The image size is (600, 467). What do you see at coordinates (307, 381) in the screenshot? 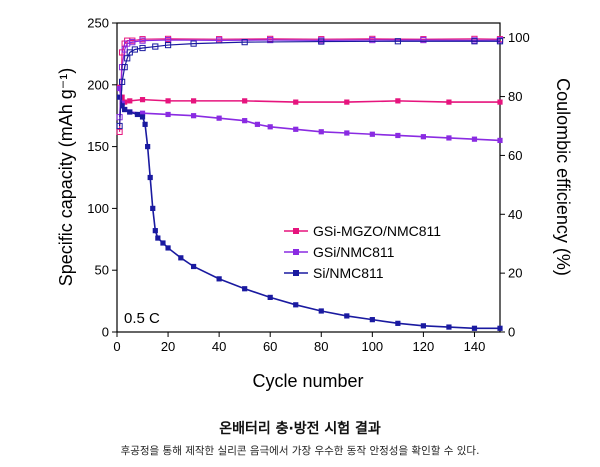
I see `x-axis-title: Cycle number` at bounding box center [307, 381].